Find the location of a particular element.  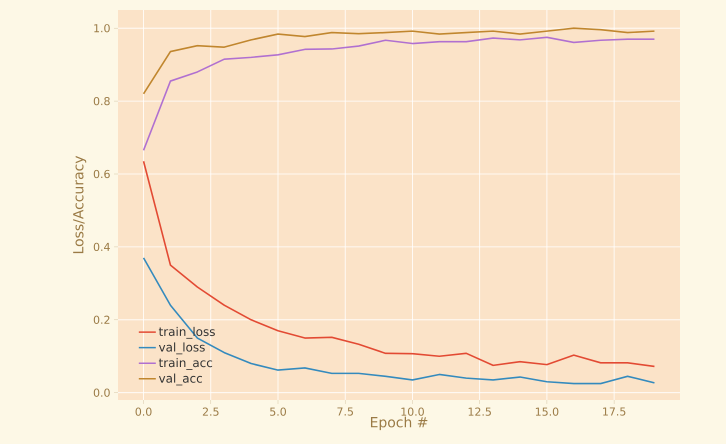

x-tick-label: 5.0 is located at coordinates (278, 412).